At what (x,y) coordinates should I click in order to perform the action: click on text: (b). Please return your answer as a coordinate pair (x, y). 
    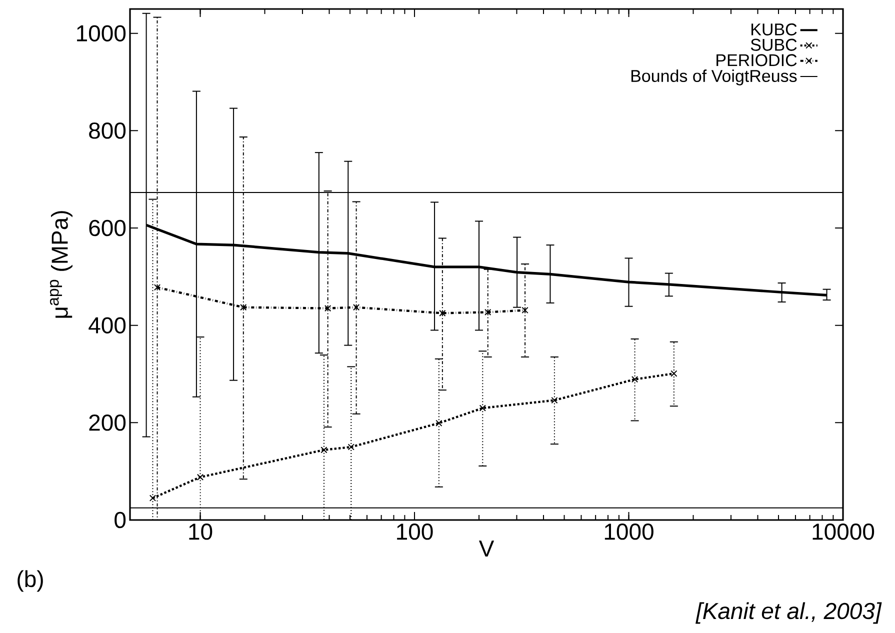
    Looking at the image, I should click on (30, 581).